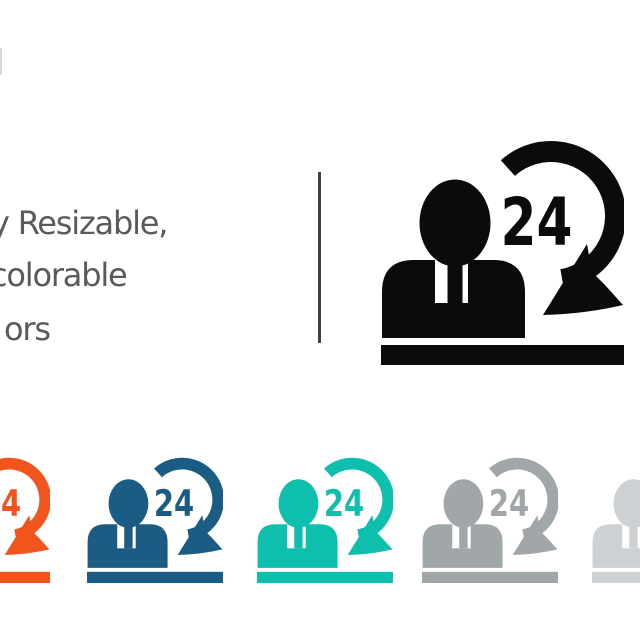 The height and width of the screenshot is (640, 640). I want to click on vertical-divider, so click(319, 257).